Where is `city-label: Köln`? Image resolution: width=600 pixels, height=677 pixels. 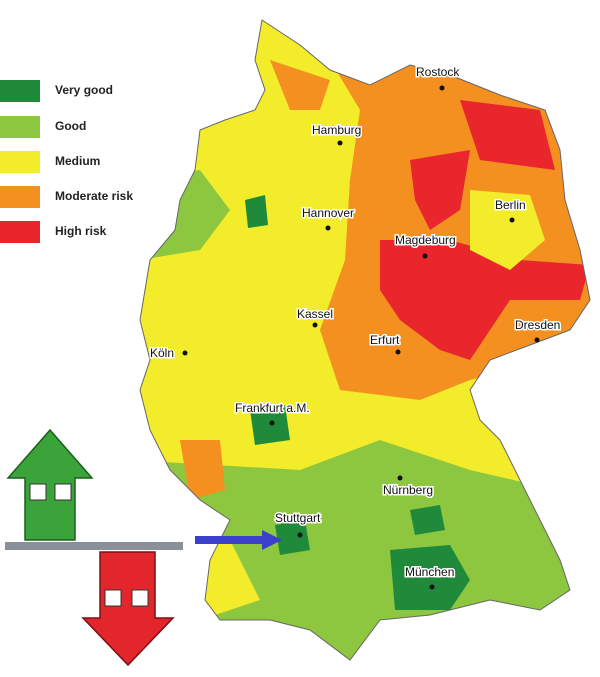
city-label: Köln is located at coordinates (162, 353).